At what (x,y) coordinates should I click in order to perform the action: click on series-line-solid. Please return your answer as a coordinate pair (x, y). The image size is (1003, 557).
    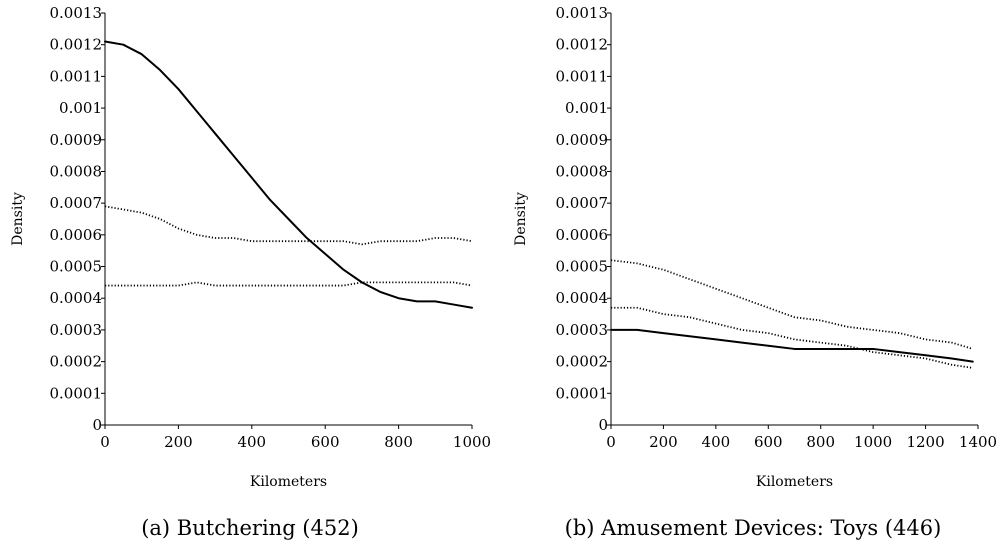
    Looking at the image, I should click on (792, 345).